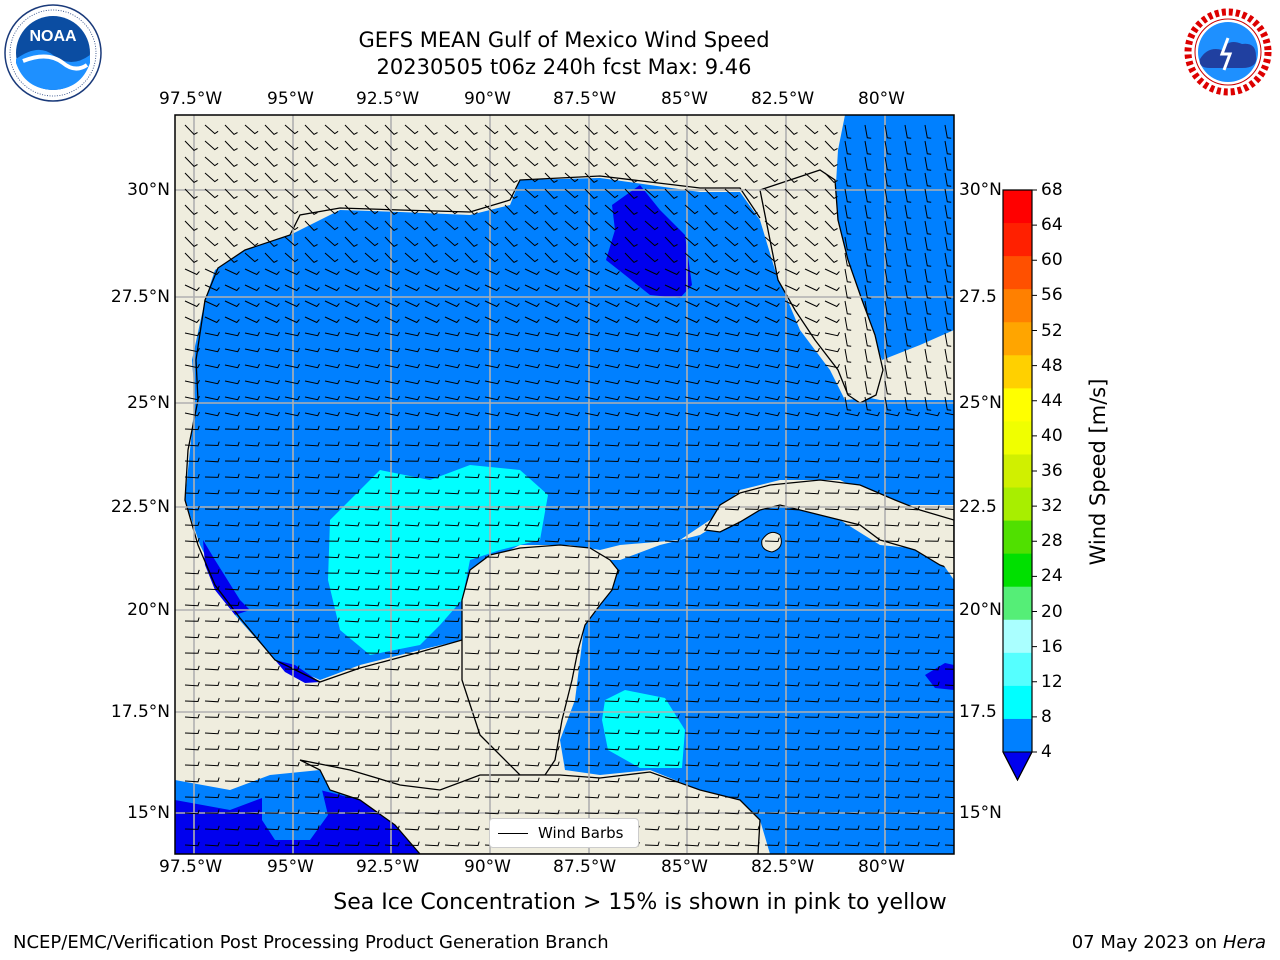  What do you see at coordinates (684, 867) in the screenshot?
I see `lon-label-bottom: 85°W` at bounding box center [684, 867].